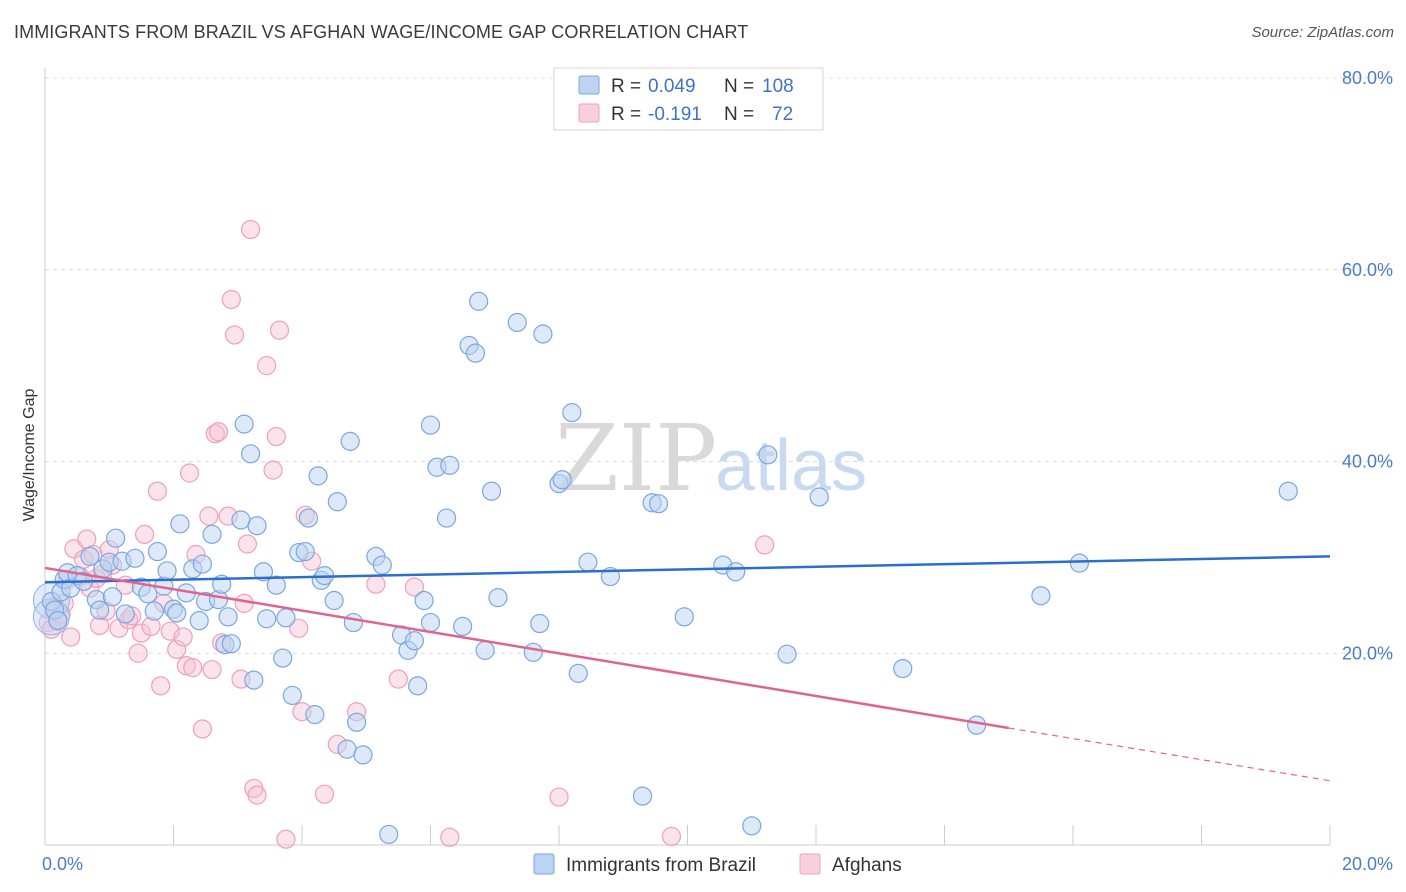 The height and width of the screenshot is (892, 1406). What do you see at coordinates (1367, 864) in the screenshot?
I see `x-tick-label: 20.0%` at bounding box center [1367, 864].